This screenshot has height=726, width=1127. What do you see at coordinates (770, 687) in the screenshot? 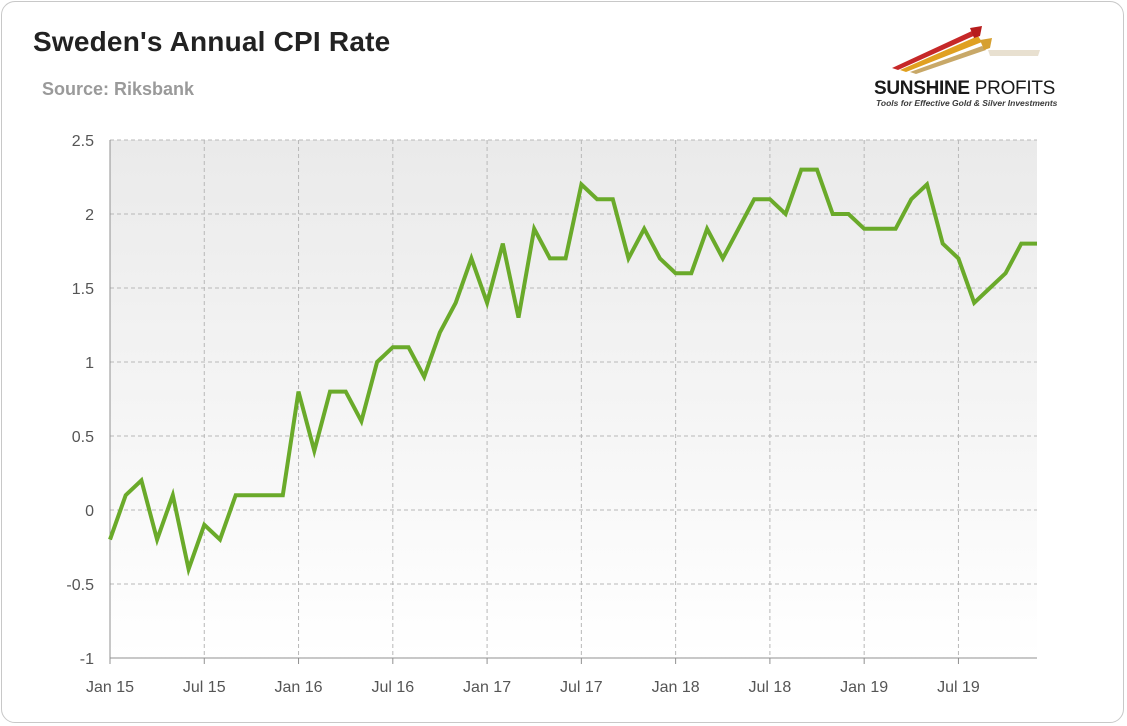
I see `x-tick-label: Jul 18` at bounding box center [770, 687].